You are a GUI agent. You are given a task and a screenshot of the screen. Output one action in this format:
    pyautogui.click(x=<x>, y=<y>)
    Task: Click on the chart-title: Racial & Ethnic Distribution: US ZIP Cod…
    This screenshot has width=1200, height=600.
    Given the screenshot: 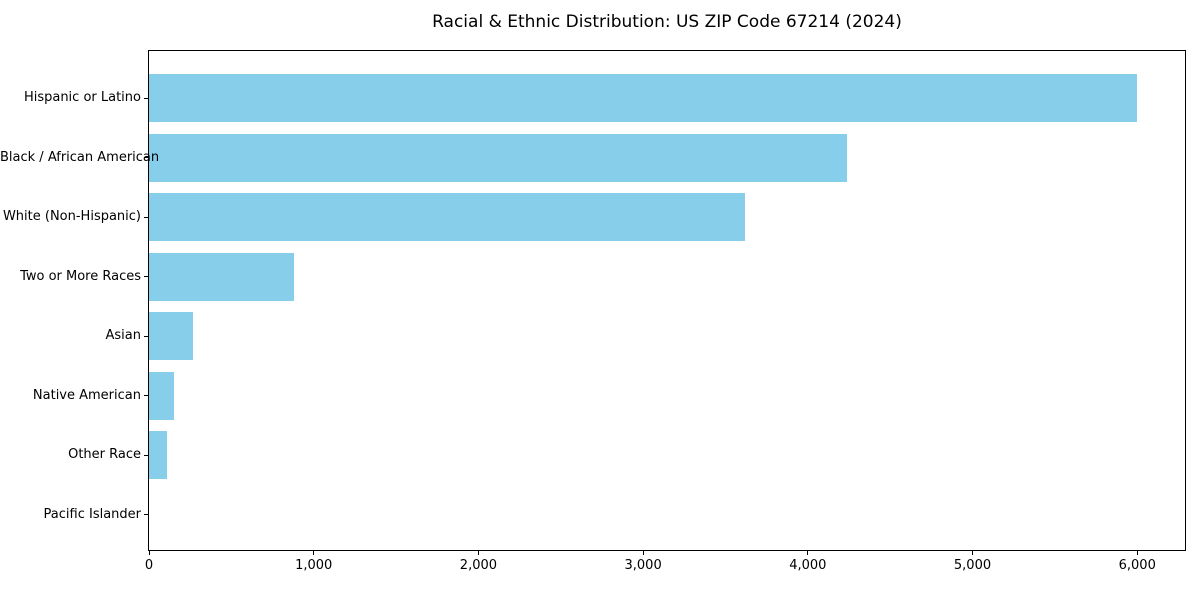 What is the action you would take?
    pyautogui.click(x=667, y=22)
    